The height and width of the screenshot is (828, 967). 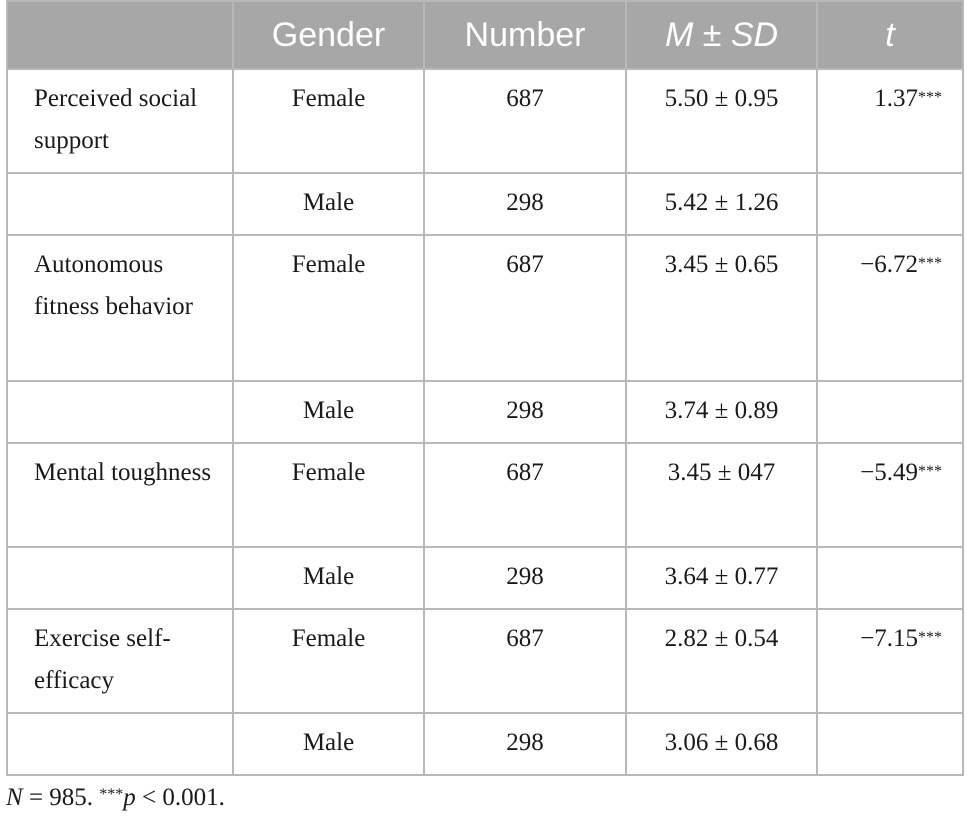 I want to click on footnote-n-text: = 985., so click(x=61, y=797).